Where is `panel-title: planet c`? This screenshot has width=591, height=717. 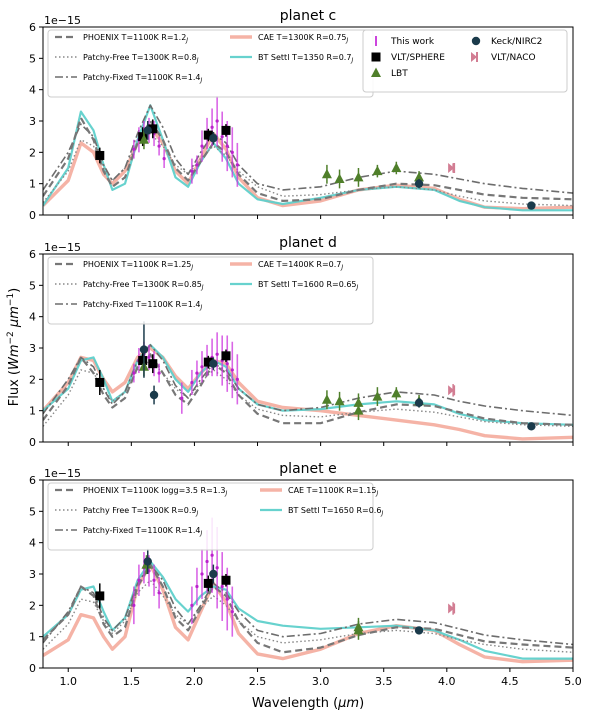
panel-title: planet c is located at coordinates (308, 16).